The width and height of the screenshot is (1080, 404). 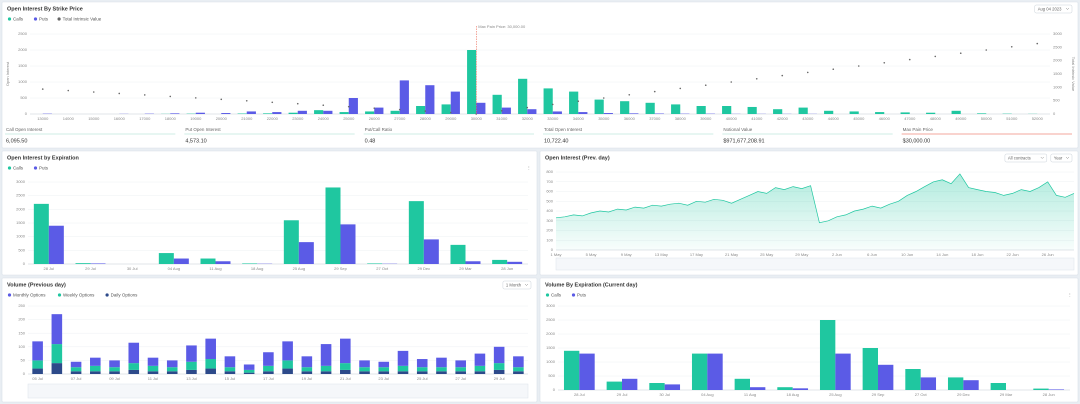 I want to click on annotation-label: Max Pain Price: 30,000.00, so click(x=502, y=26).